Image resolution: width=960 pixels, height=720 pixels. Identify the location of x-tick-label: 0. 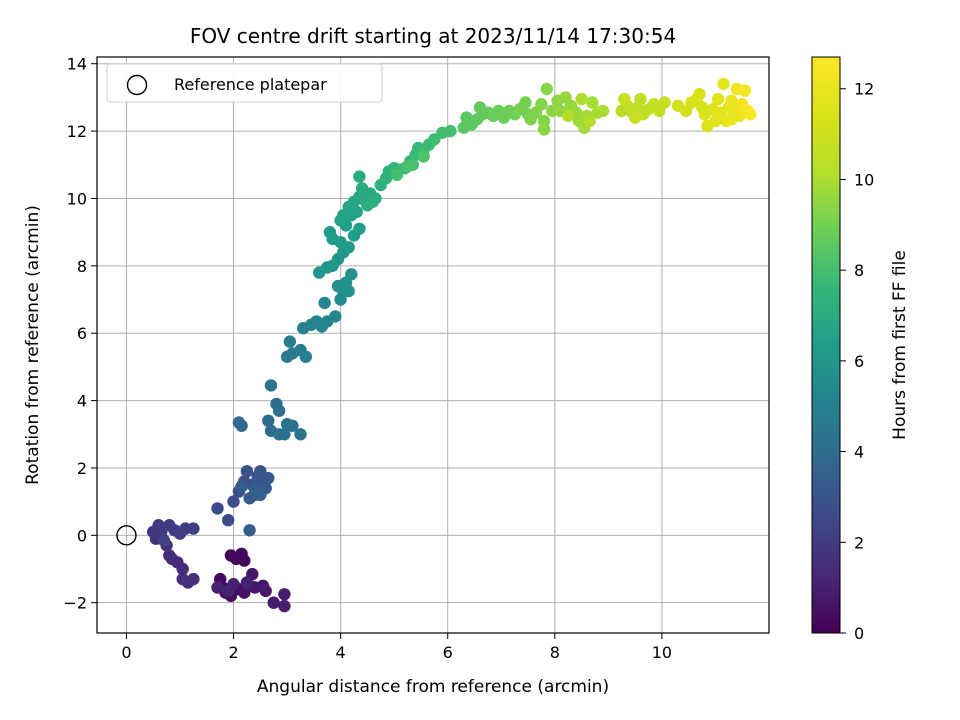
(126, 652).